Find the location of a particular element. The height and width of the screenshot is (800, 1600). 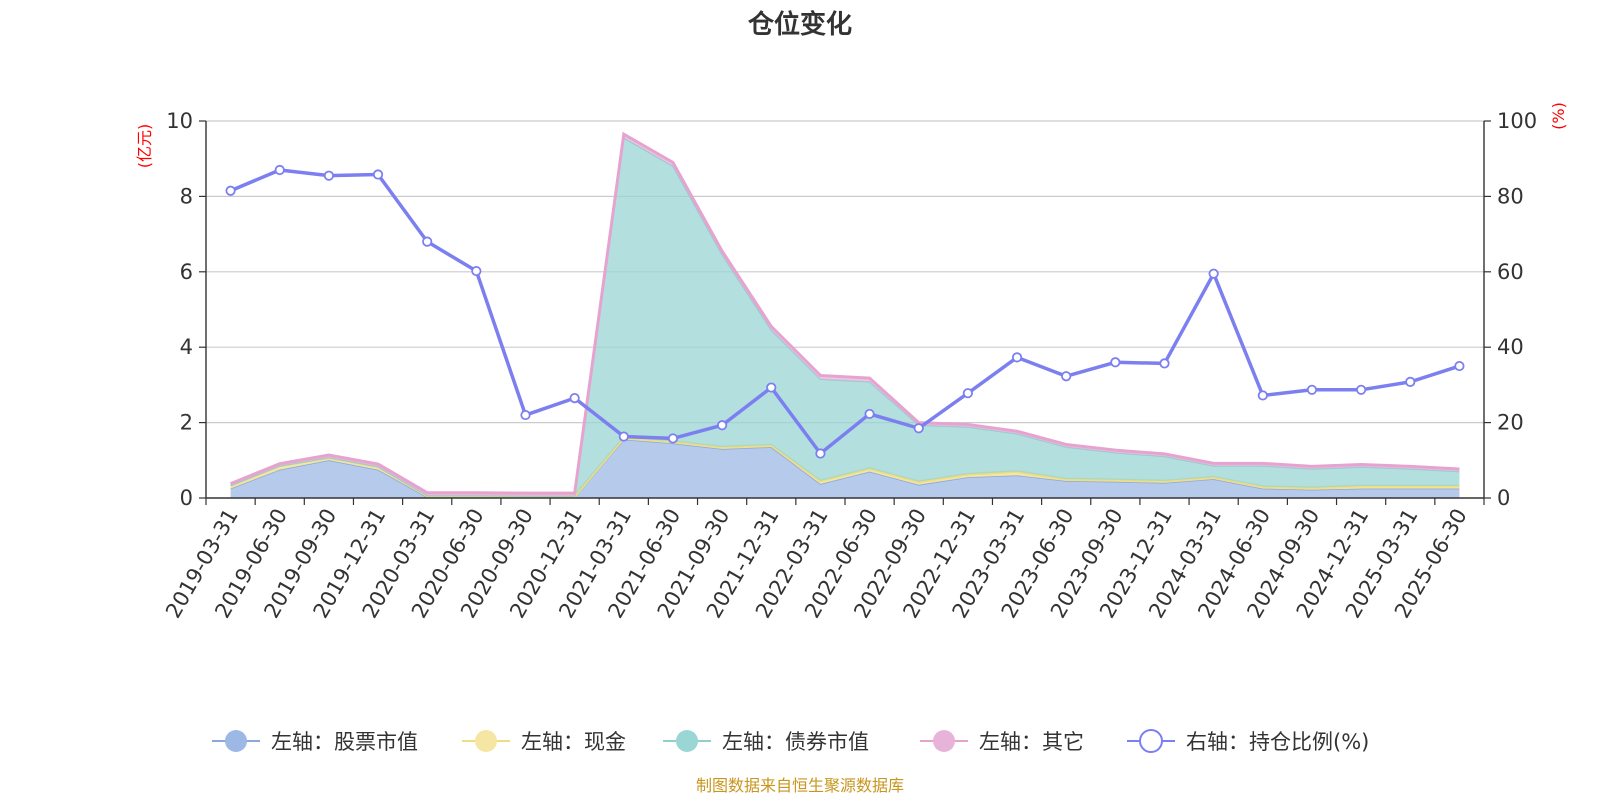

chart-title: 仓位变化 is located at coordinates (799, 24).